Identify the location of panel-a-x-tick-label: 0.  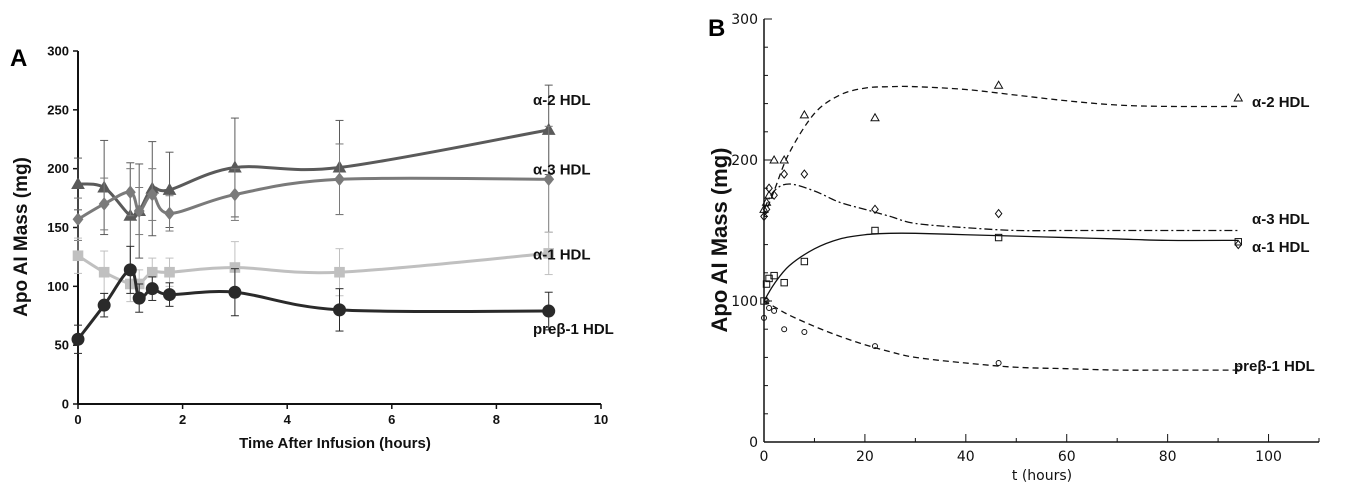
(77, 419).